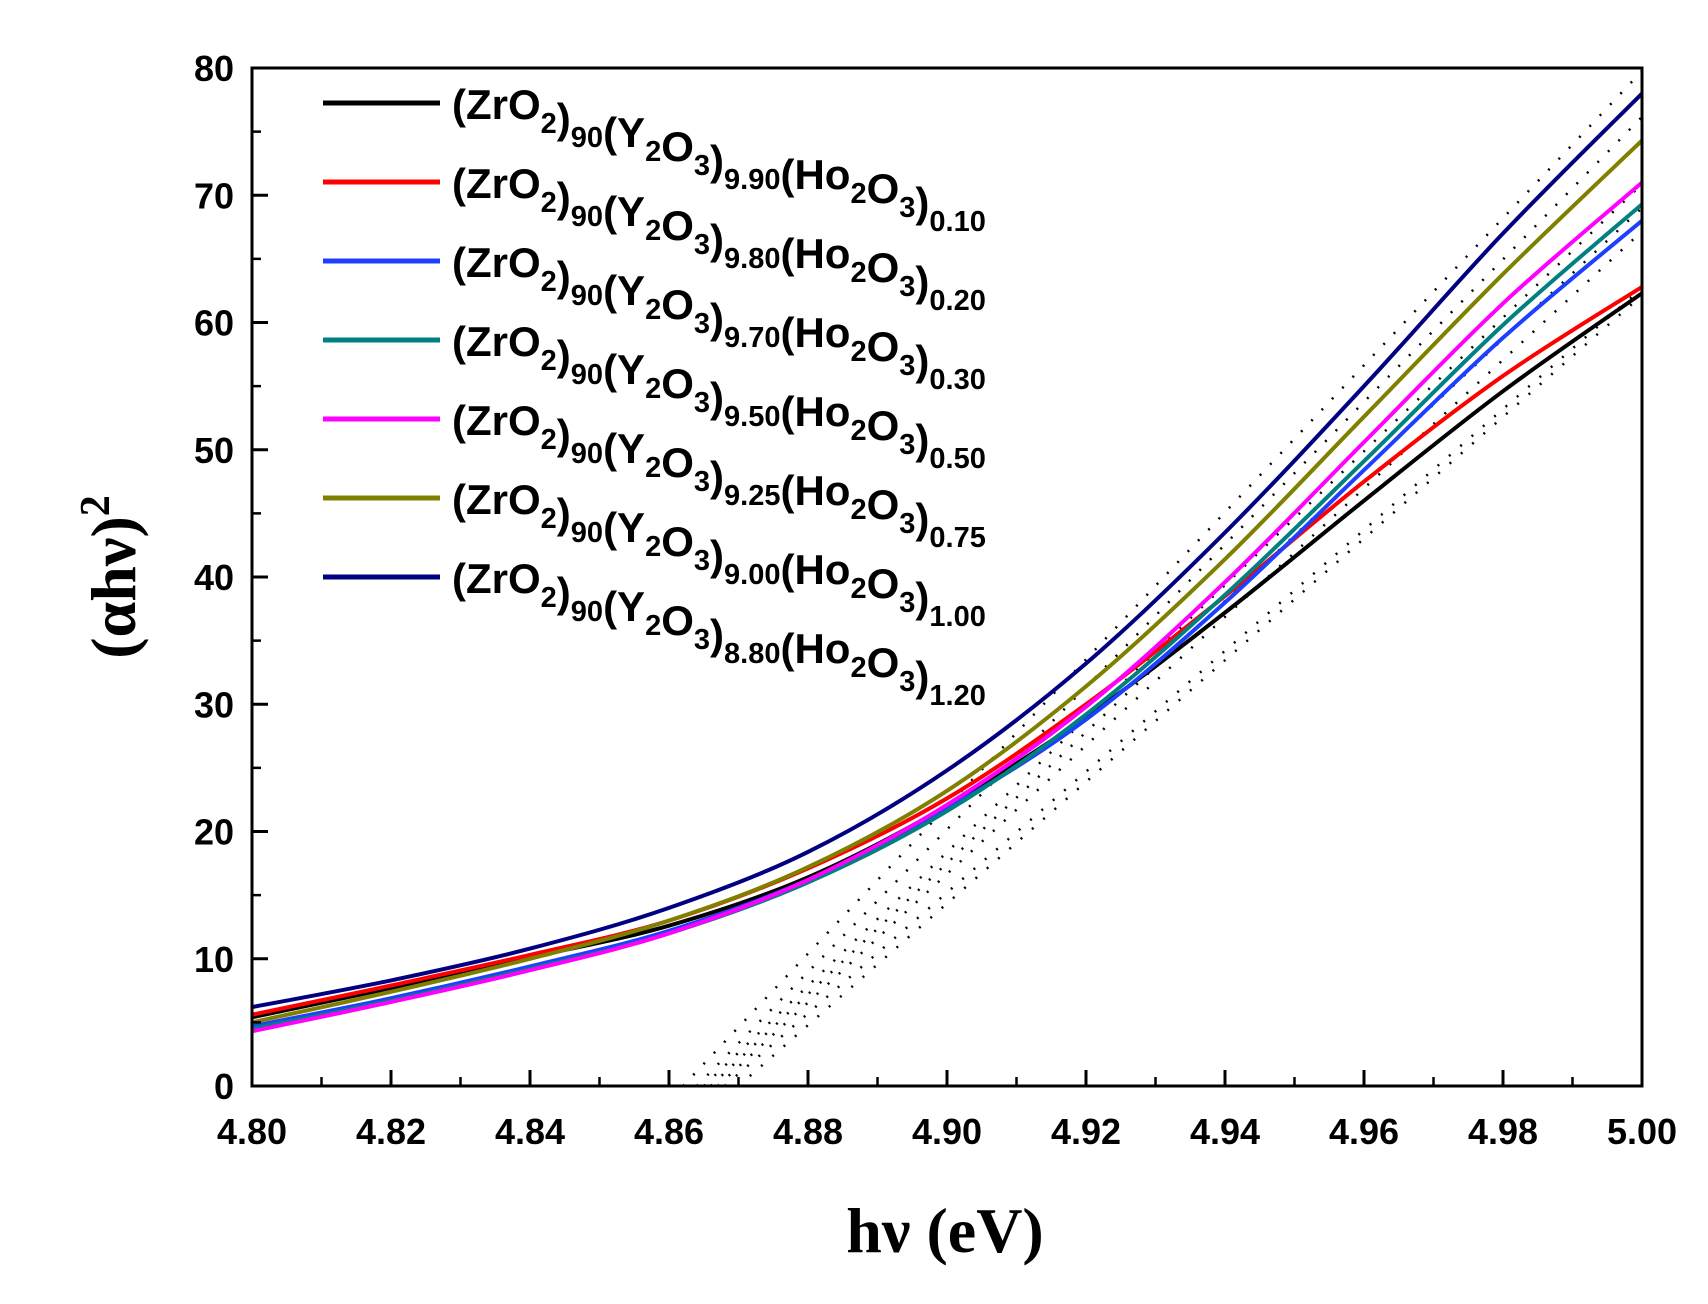  I want to click on x-tick-label: 4.98, so click(1503, 1131).